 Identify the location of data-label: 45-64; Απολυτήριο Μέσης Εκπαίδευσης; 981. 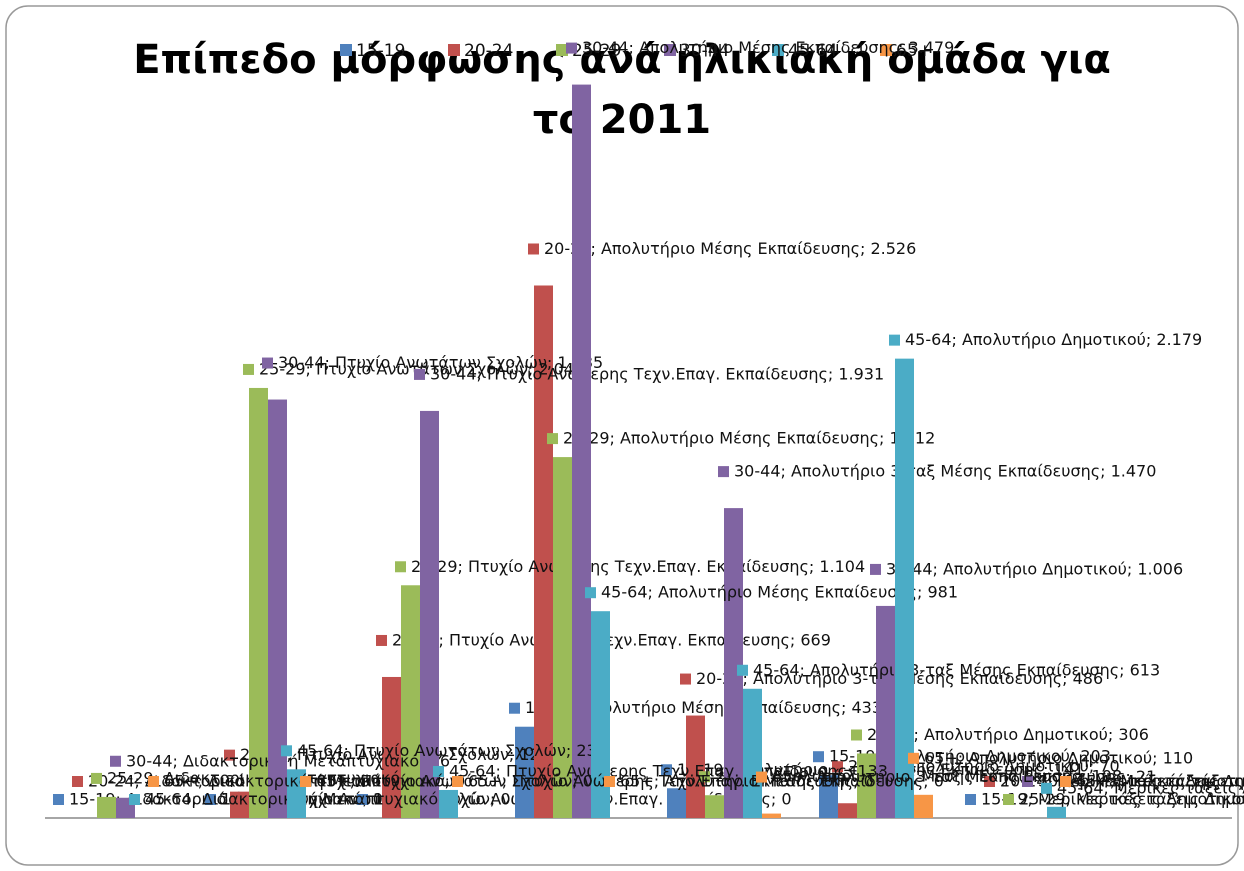
(779, 592).